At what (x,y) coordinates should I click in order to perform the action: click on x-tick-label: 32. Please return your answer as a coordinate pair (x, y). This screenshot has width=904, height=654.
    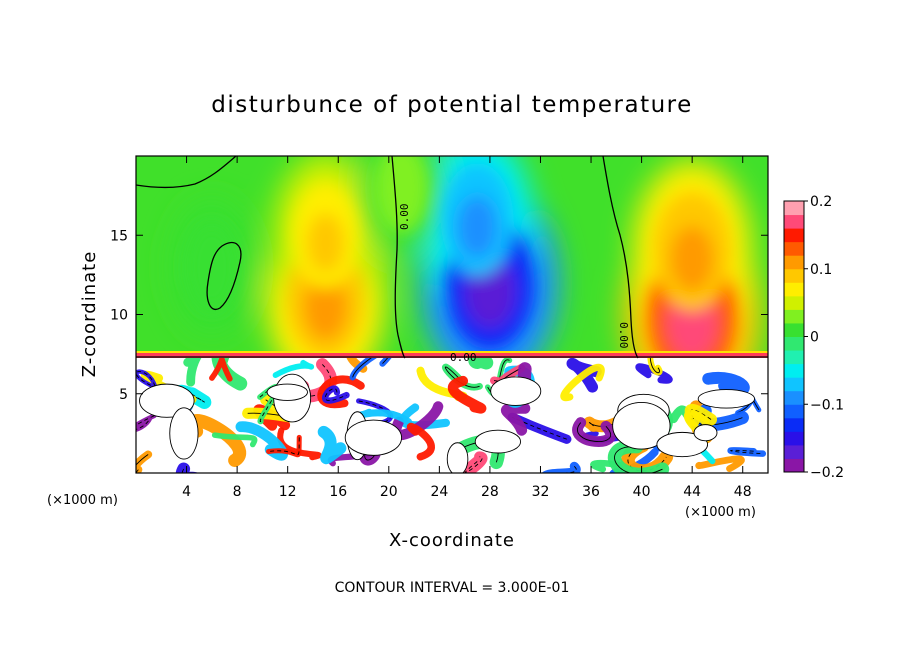
    Looking at the image, I should click on (541, 492).